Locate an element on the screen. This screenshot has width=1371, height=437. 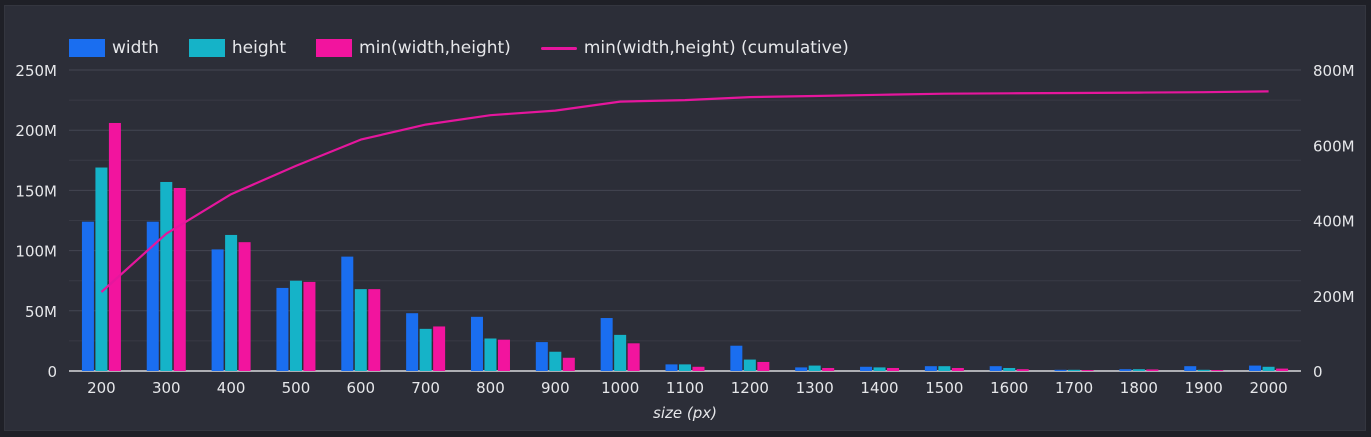
legend-item-height: height is located at coordinates (237, 48).